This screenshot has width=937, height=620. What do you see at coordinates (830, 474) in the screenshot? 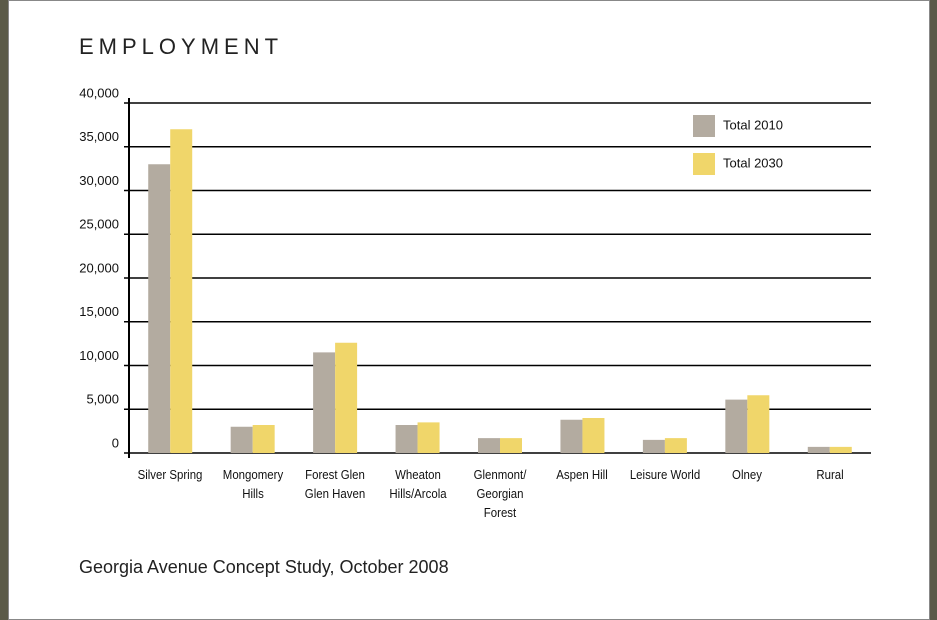
I see `x-tick-label: Rural` at bounding box center [830, 474].